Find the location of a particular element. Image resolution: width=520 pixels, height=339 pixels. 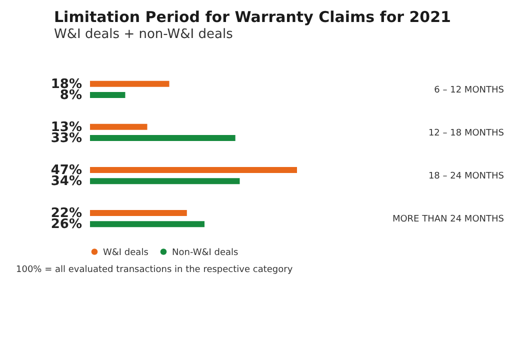

legend-label: W&I deals is located at coordinates (126, 253).